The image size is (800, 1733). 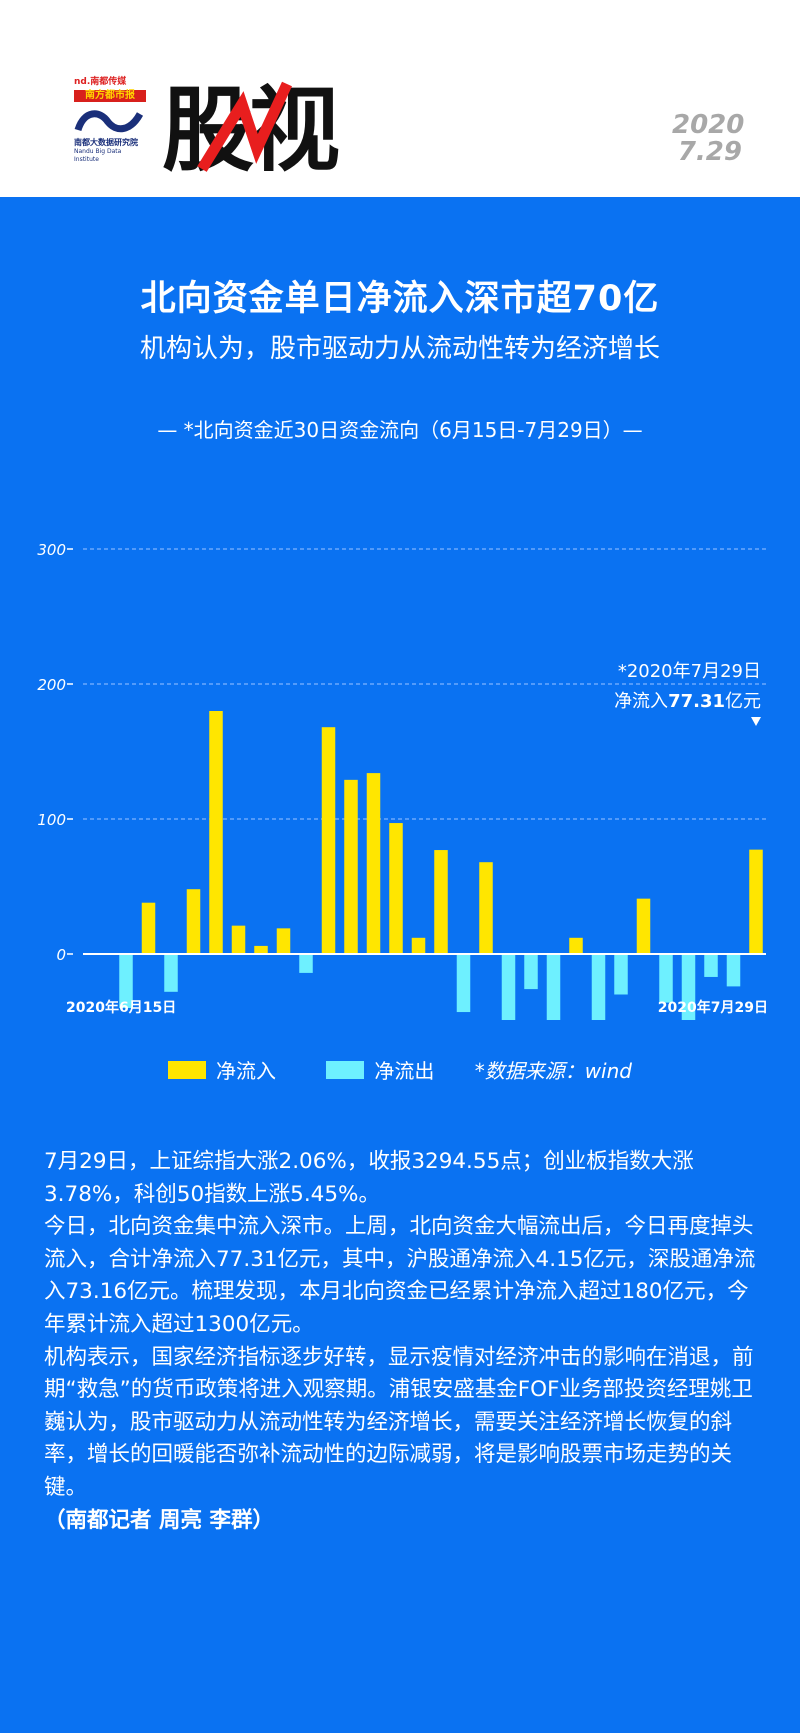 What do you see at coordinates (709, 152) in the screenshot?
I see `date-day: 7.29` at bounding box center [709, 152].